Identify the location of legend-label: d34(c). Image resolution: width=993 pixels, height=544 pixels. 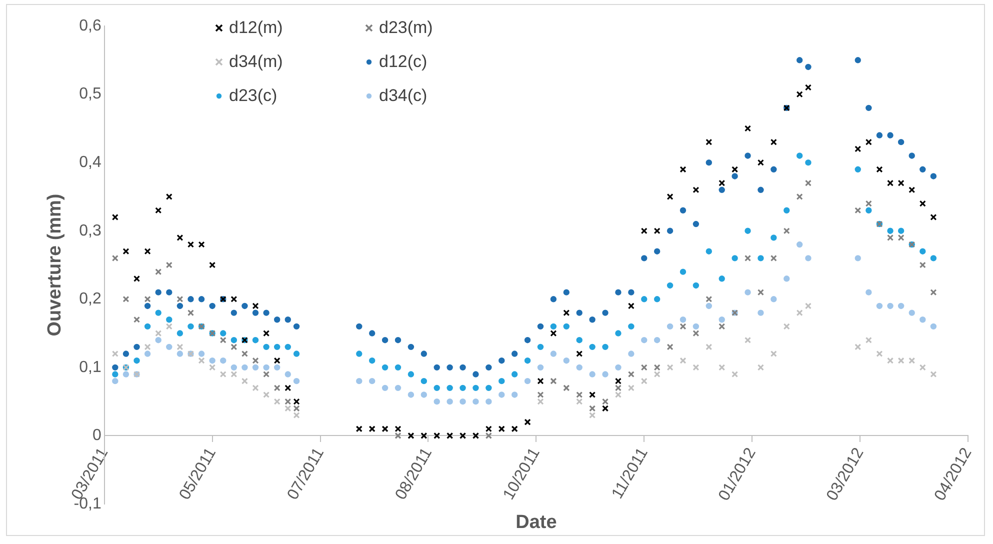
(403, 96).